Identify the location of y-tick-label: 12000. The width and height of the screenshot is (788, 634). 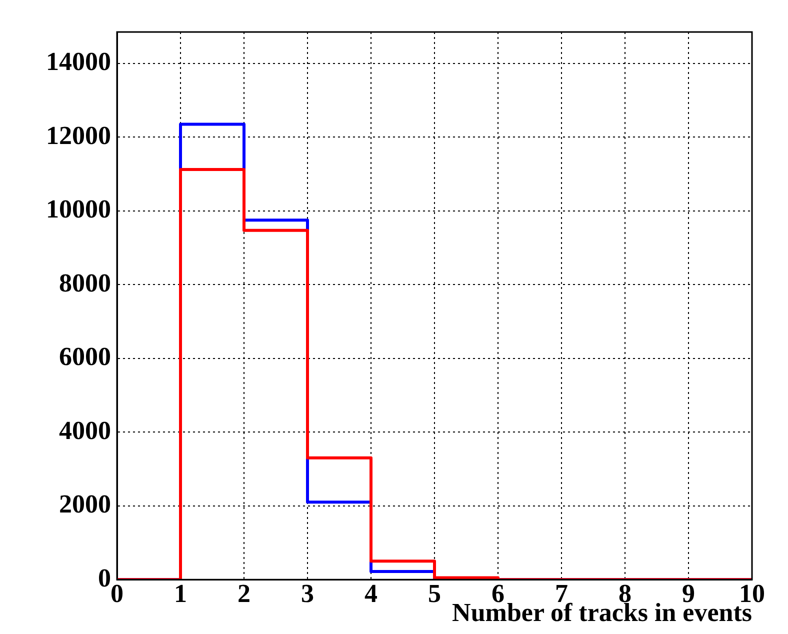
(78, 135).